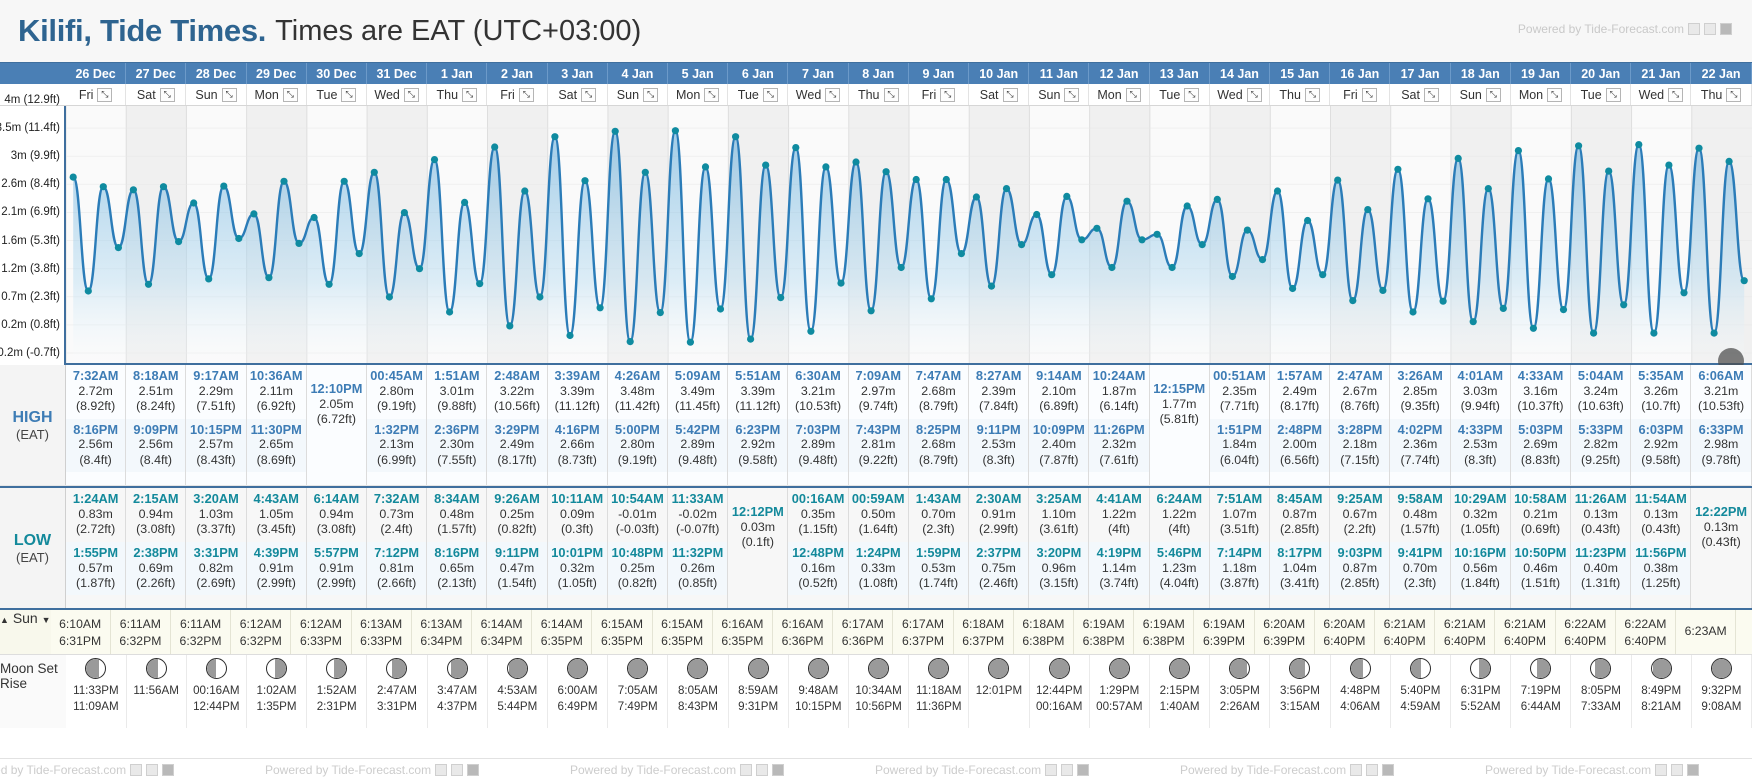 The image size is (1752, 780). I want to click on high-tide-entry: 7:09AM 2.97m (9.74ft), so click(878, 392).